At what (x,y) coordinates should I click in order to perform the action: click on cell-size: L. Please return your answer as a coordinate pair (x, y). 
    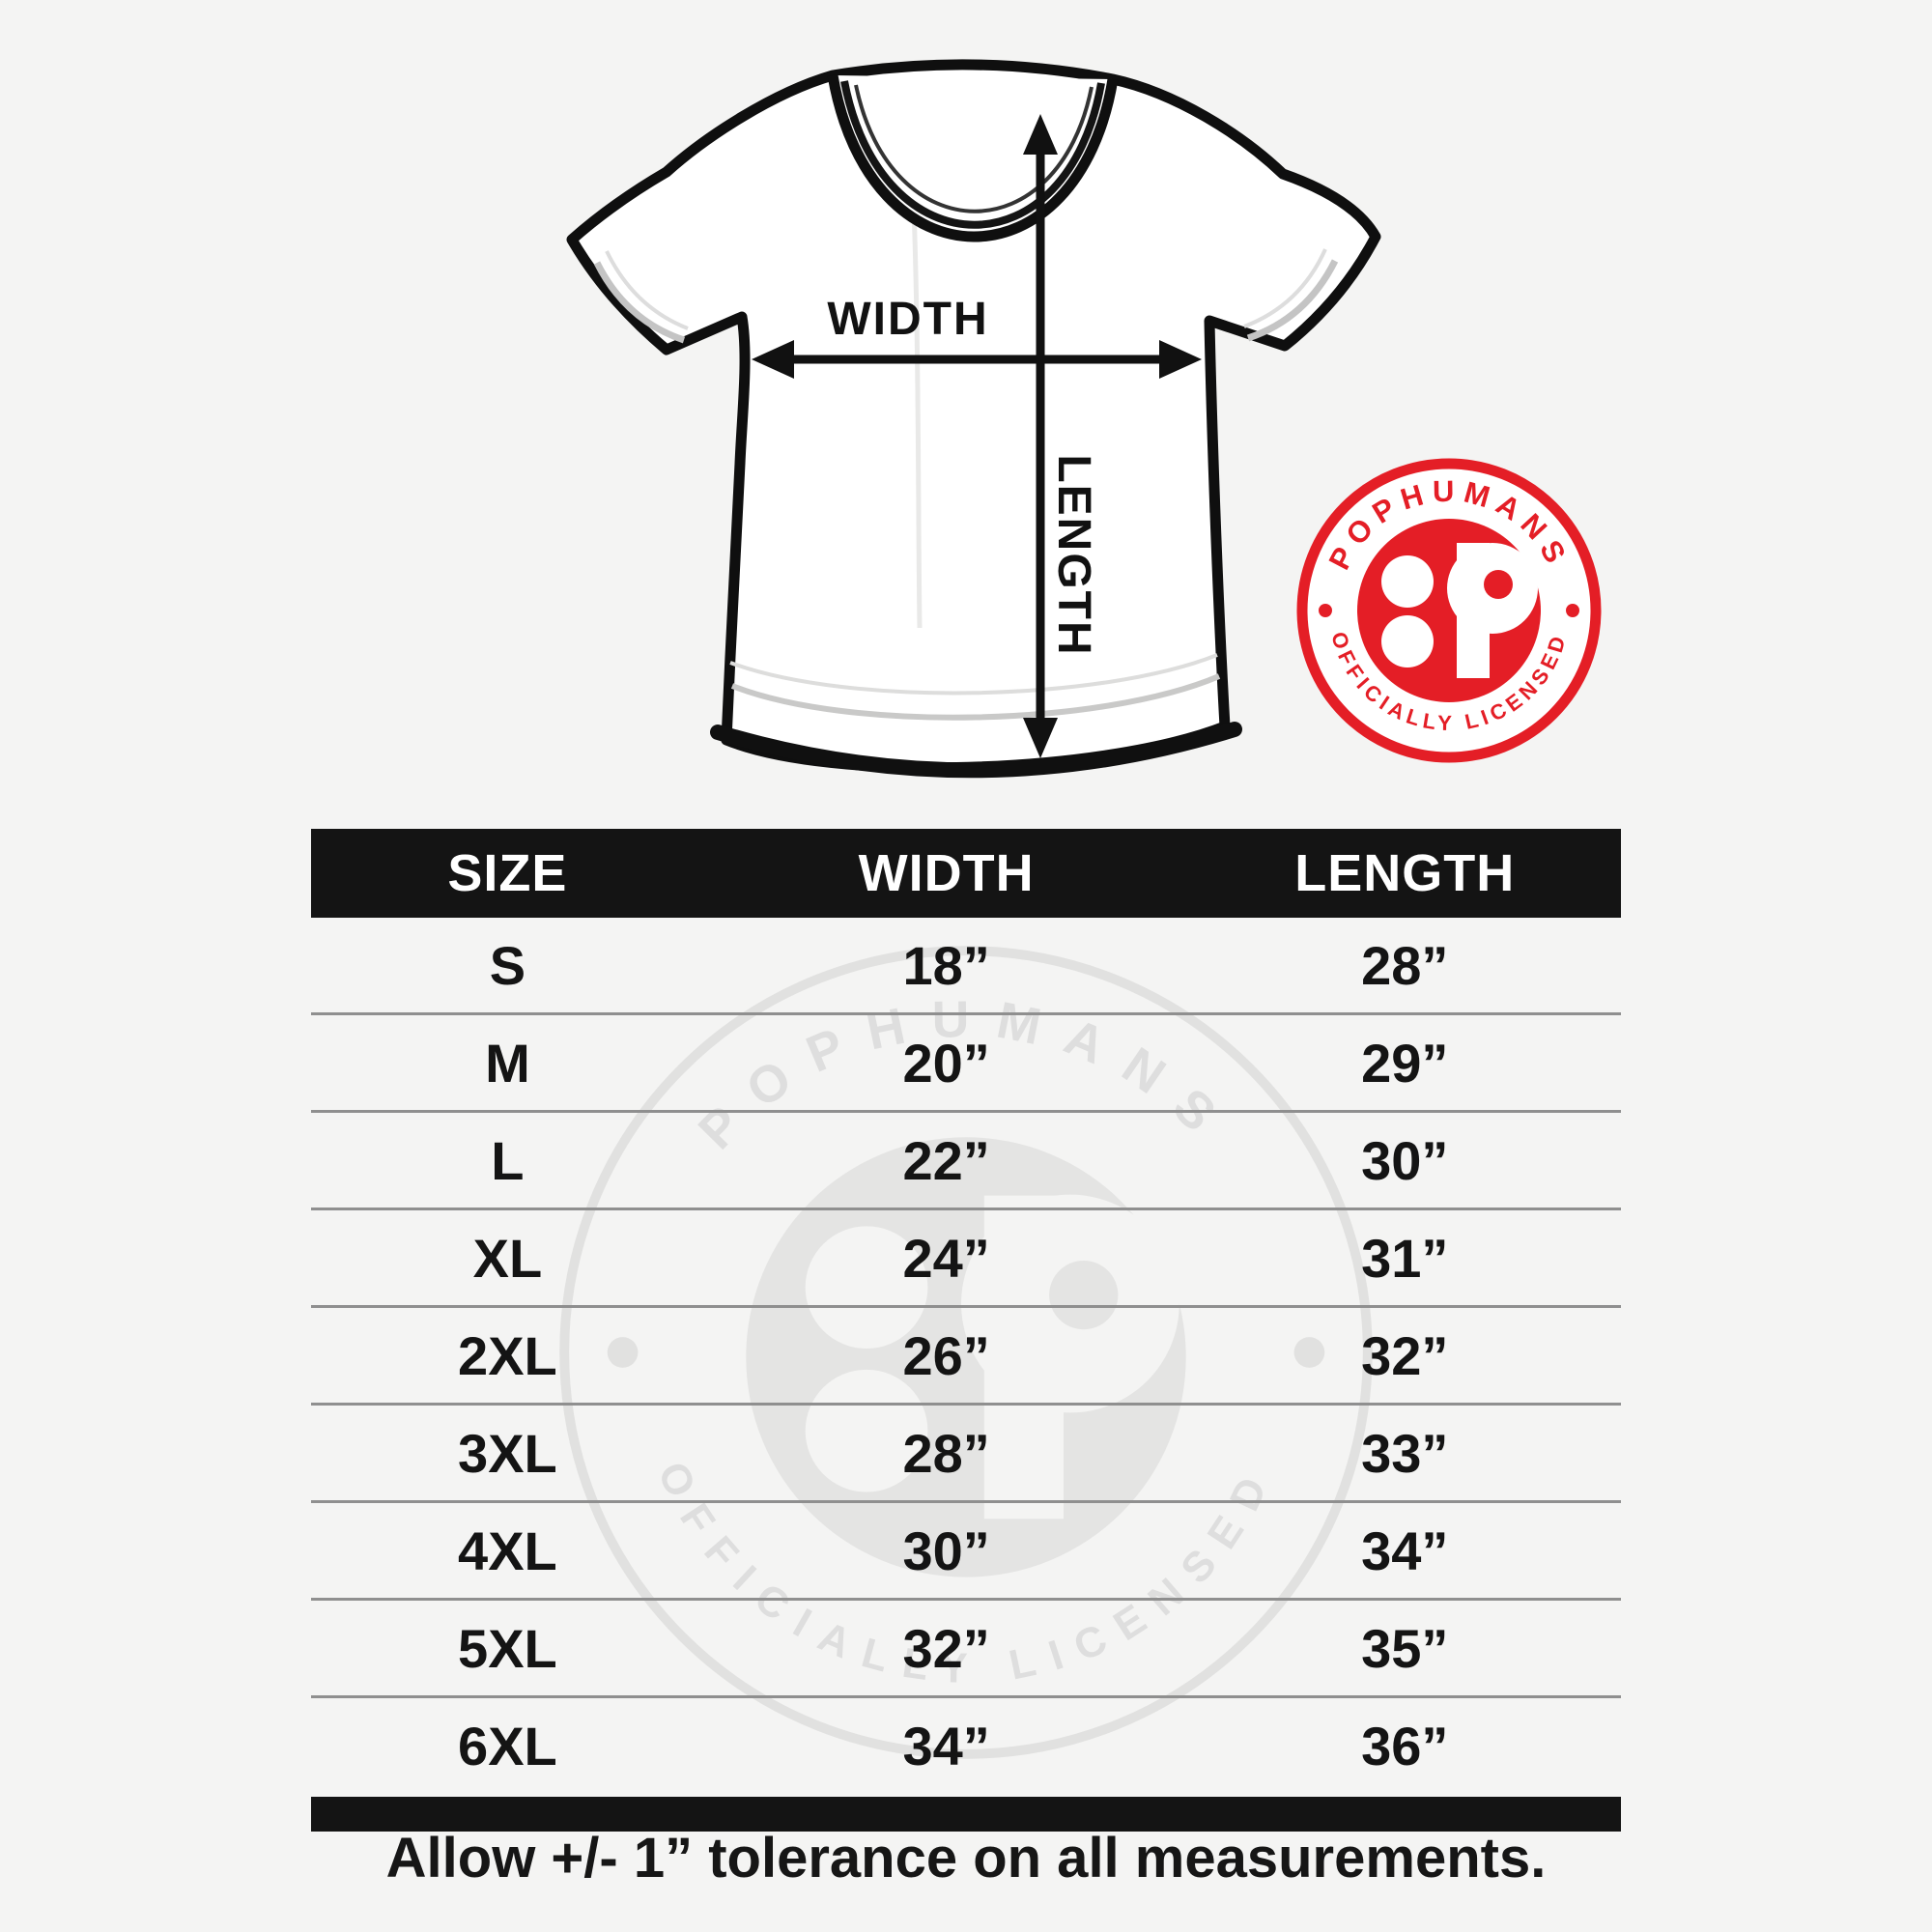
    Looking at the image, I should click on (508, 1160).